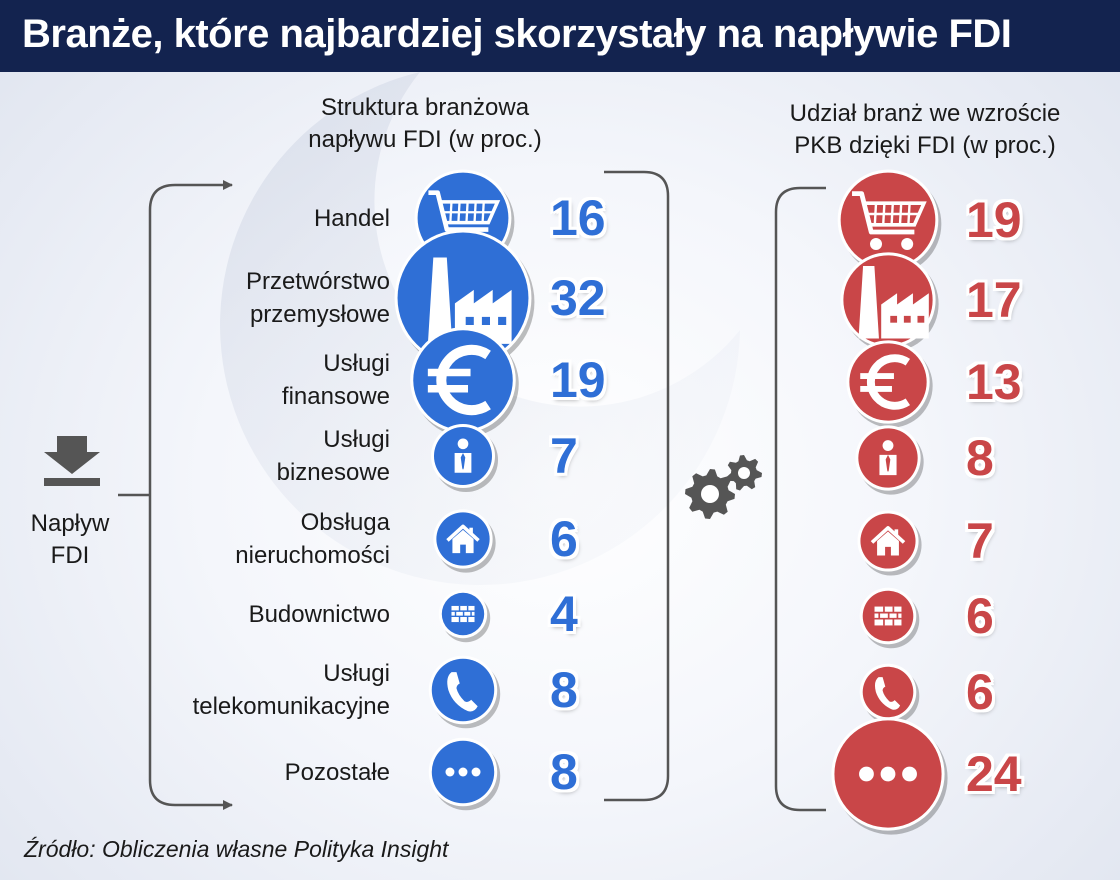 The height and width of the screenshot is (880, 1120). What do you see at coordinates (564, 539) in the screenshot?
I see `left-value-4: 6` at bounding box center [564, 539].